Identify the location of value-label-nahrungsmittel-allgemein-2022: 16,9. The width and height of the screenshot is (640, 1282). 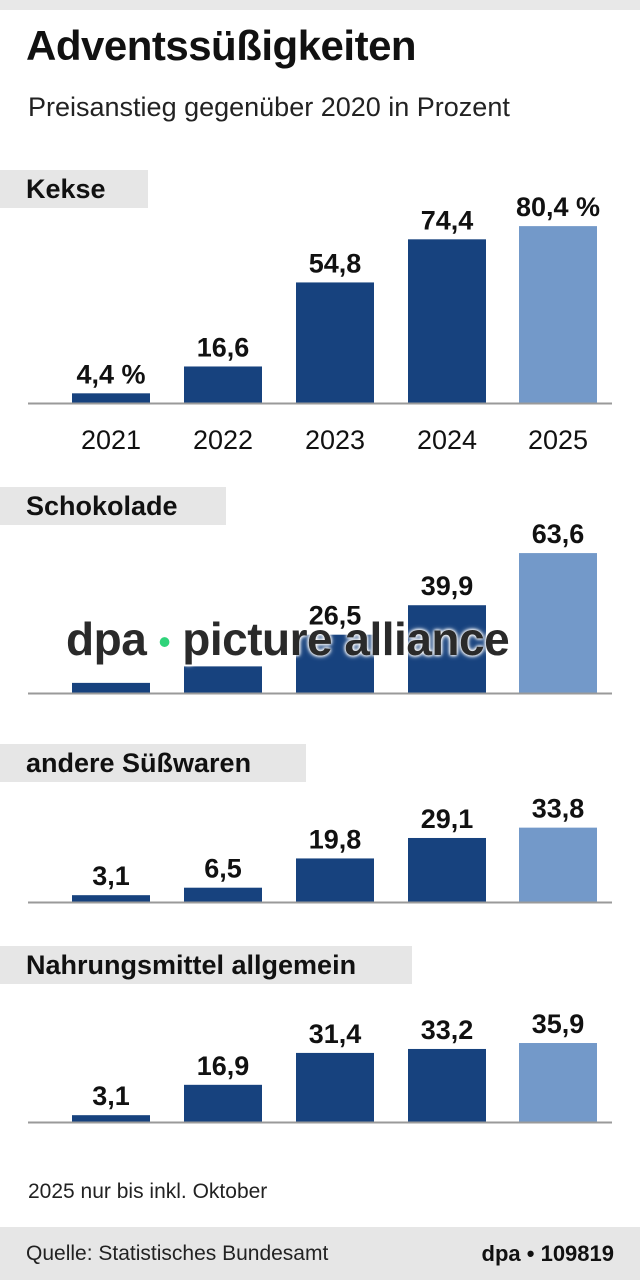
(223, 1066).